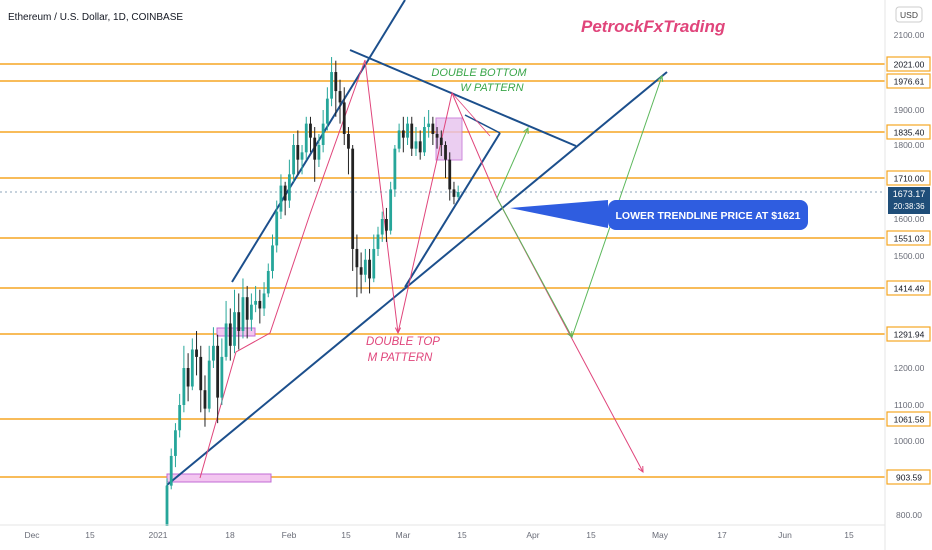 This screenshot has width=932, height=550. What do you see at coordinates (909, 206) in the screenshot?
I see `countdown-label: 20:38:36` at bounding box center [909, 206].